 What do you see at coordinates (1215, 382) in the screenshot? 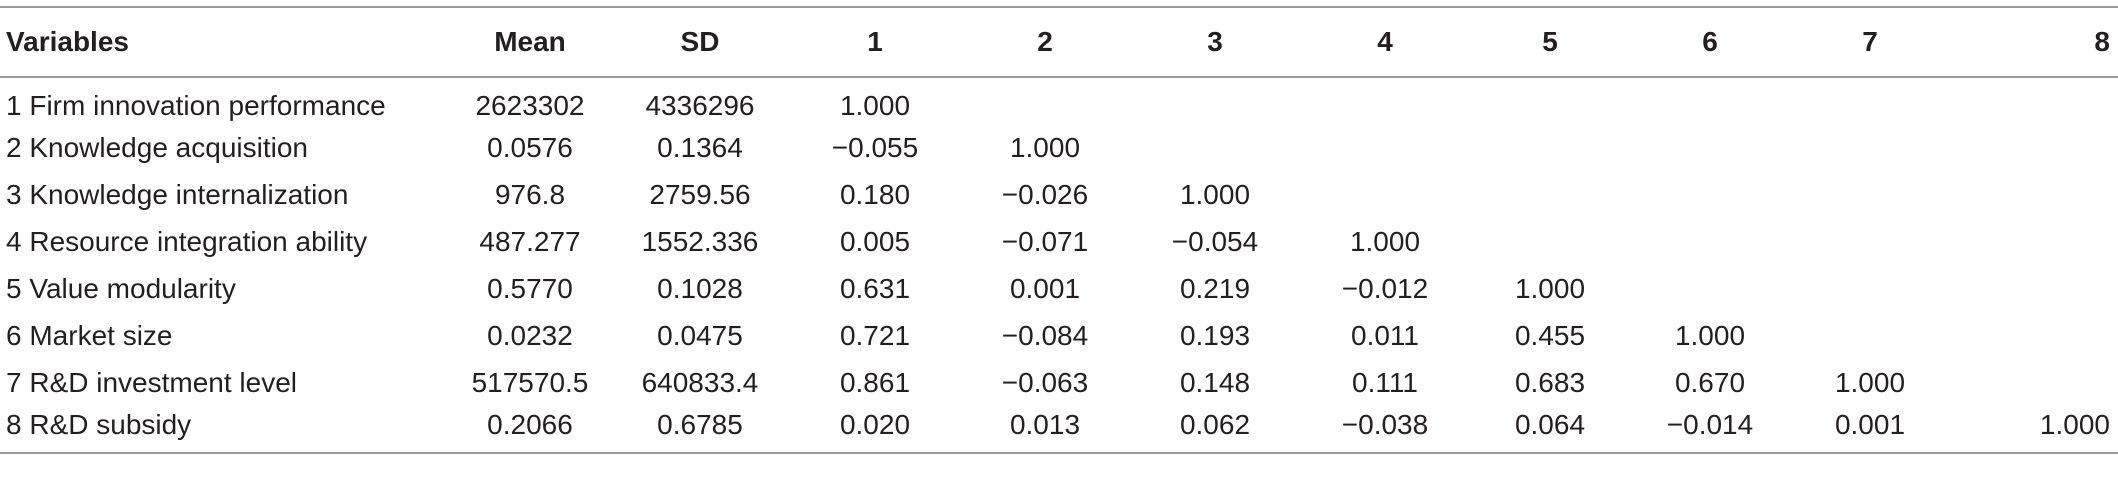
I see `correlation-cell: 0.148` at bounding box center [1215, 382].